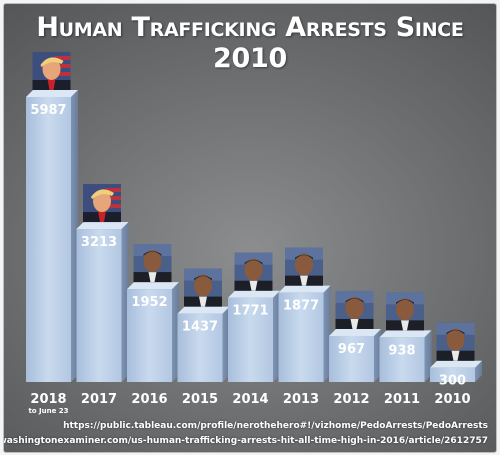 Image resolution: width=500 pixels, height=455 pixels. I want to click on bar-value-label: 967, so click(351, 349).